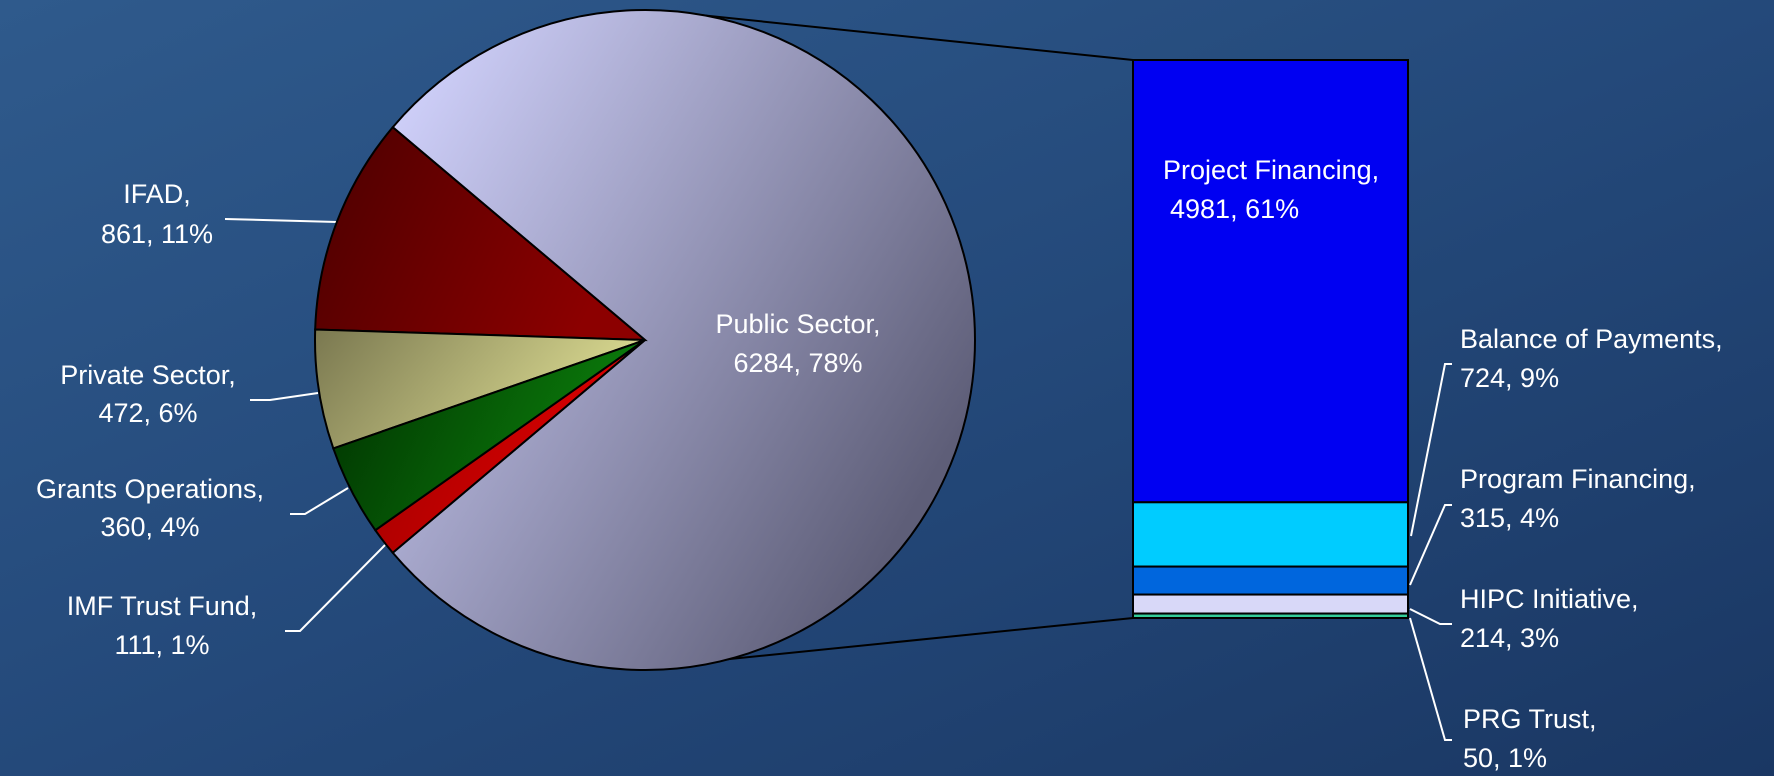 The image size is (1774, 776). What do you see at coordinates (147, 413) in the screenshot?
I see `slice-value-label: 472, 6%` at bounding box center [147, 413].